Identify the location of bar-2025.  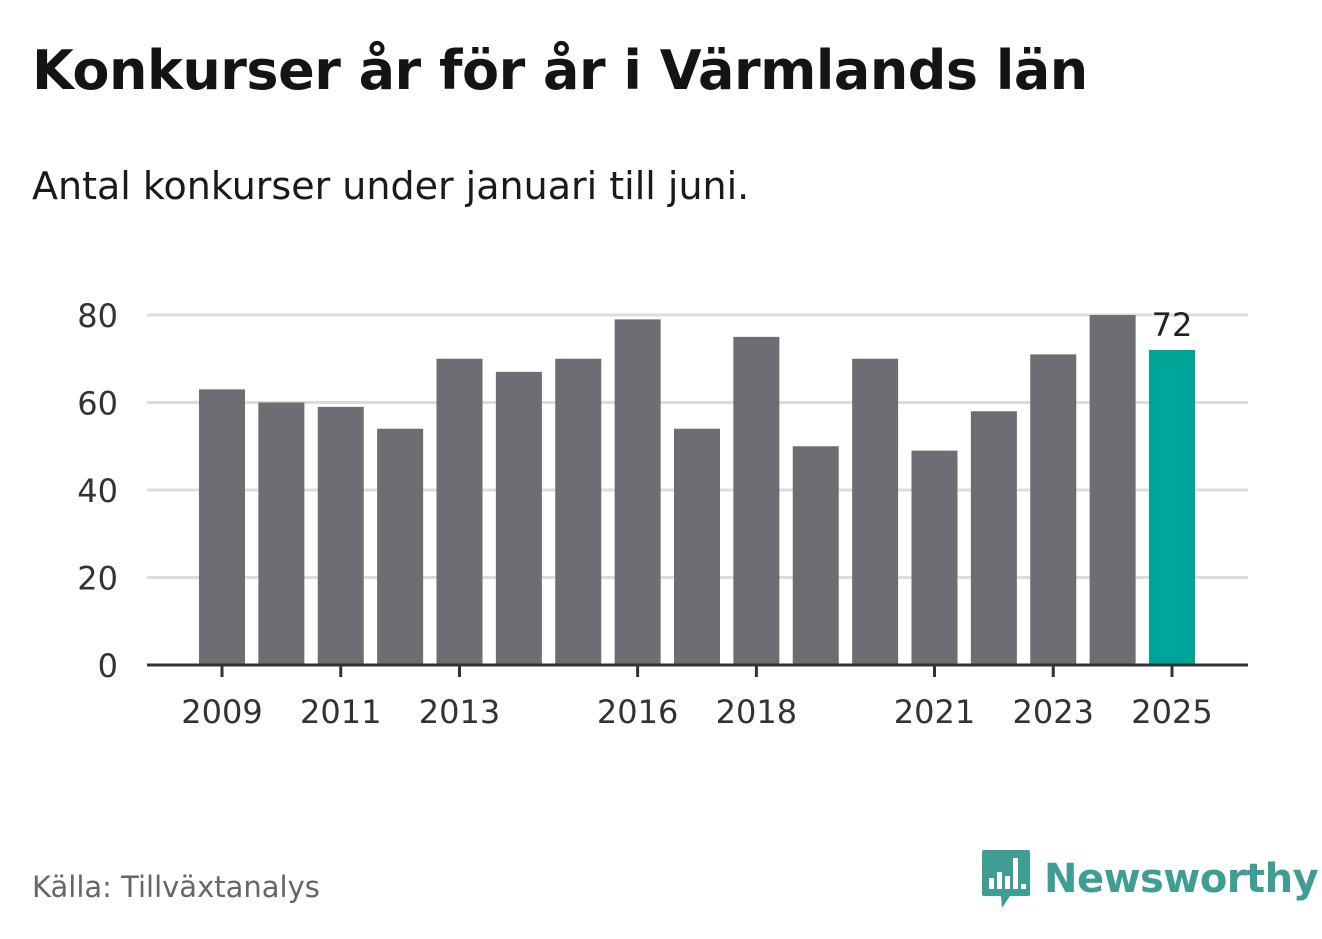
(1172, 507).